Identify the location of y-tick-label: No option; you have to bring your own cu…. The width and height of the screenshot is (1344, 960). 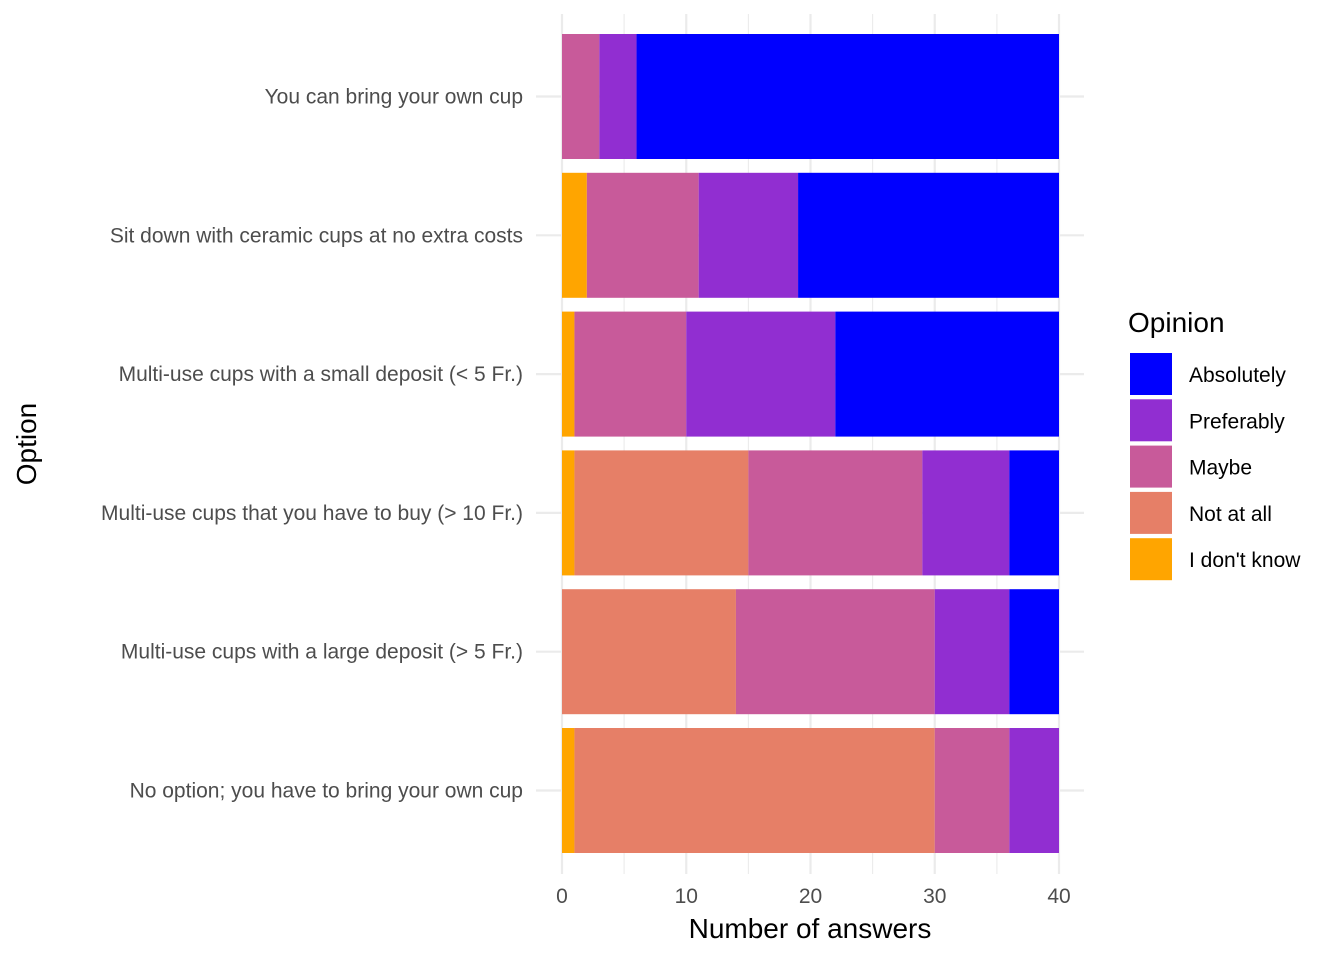
(326, 791).